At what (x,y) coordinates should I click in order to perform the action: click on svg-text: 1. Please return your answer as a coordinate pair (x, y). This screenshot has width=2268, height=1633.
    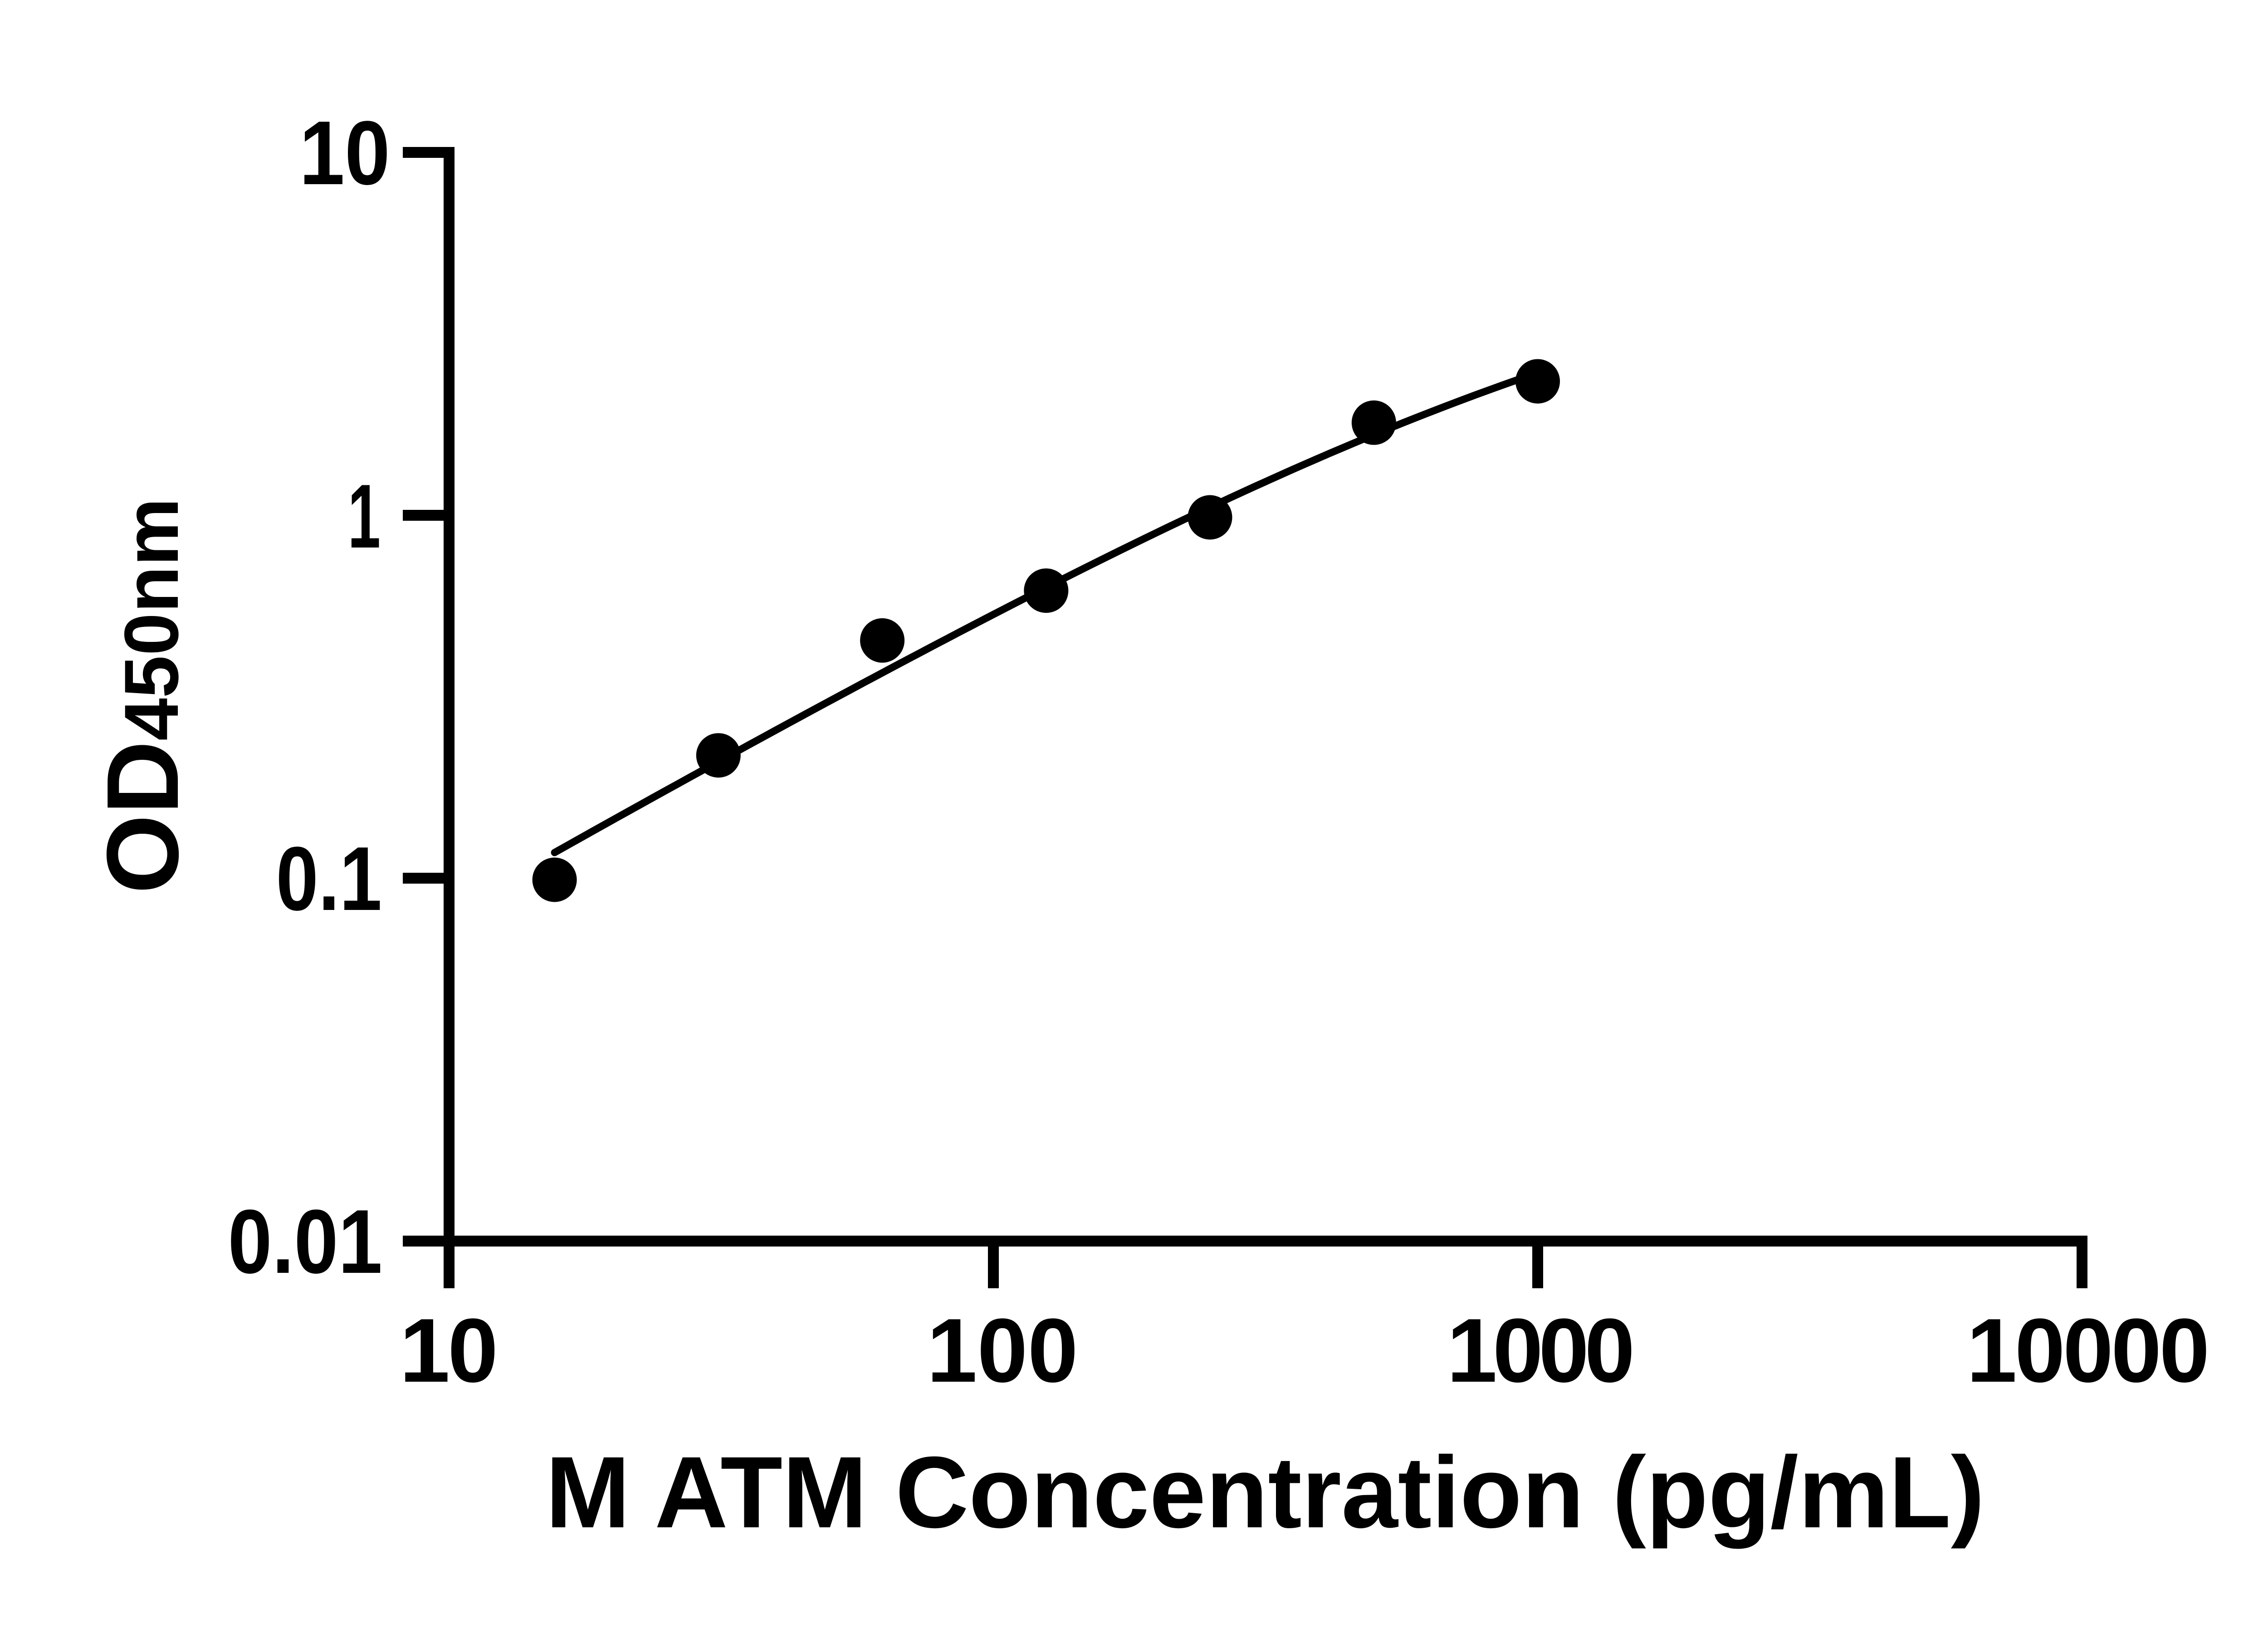
    Looking at the image, I should click on (365, 516).